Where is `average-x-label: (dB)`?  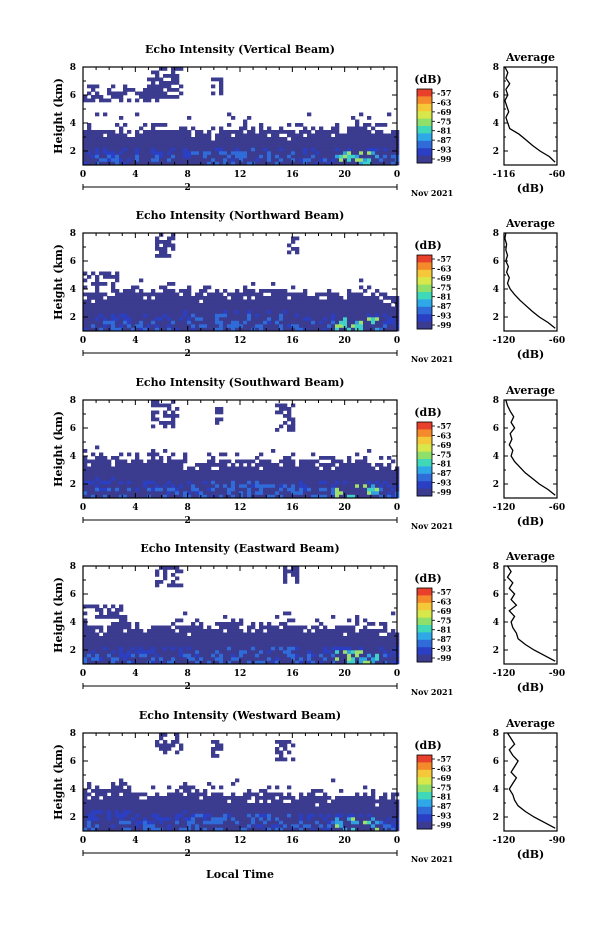 average-x-label: (dB) is located at coordinates (530, 188).